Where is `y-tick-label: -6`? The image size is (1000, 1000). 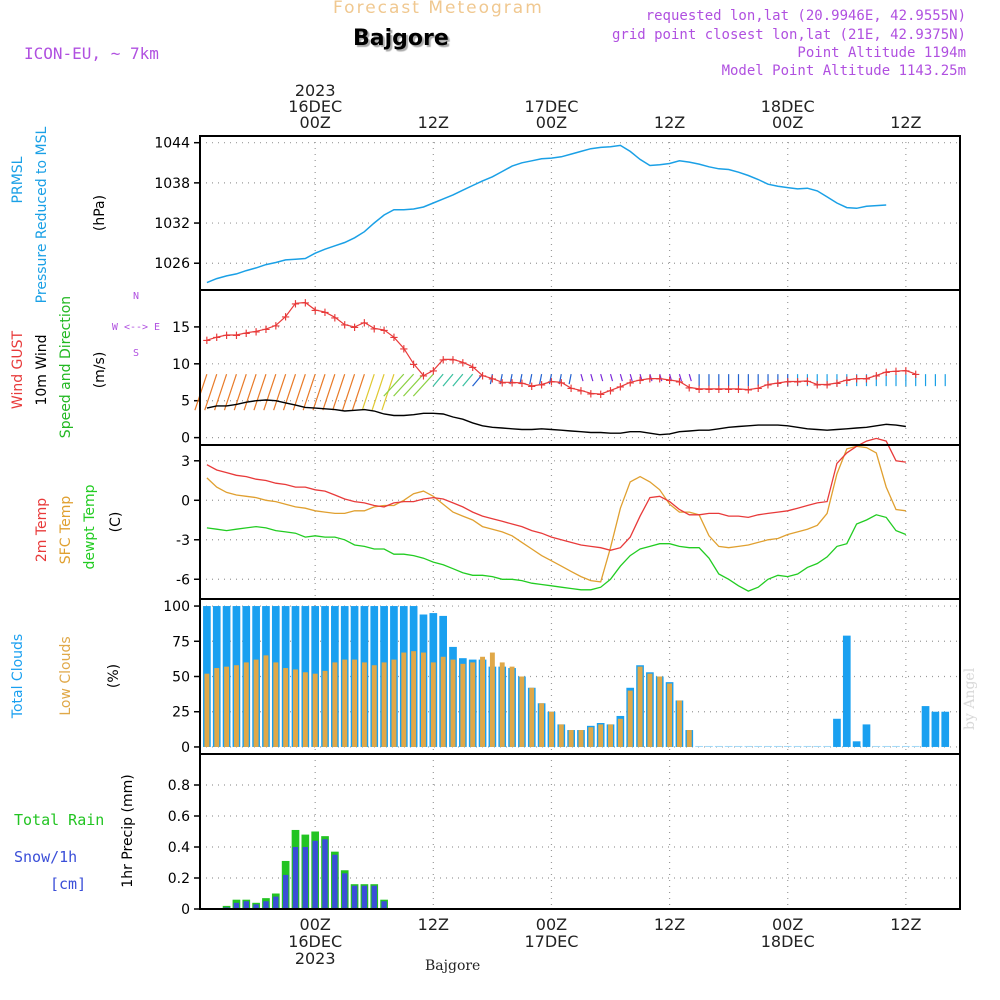
y-tick-label: -6 is located at coordinates (183, 580).